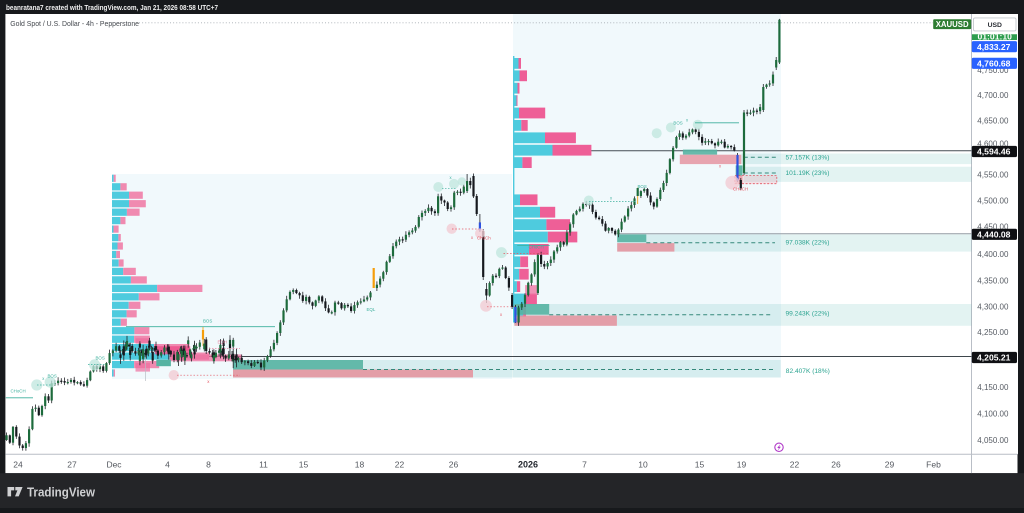 This screenshot has width=1024, height=513. What do you see at coordinates (993, 227) in the screenshot?
I see `svg-text: 4,450.00` at bounding box center [993, 227].